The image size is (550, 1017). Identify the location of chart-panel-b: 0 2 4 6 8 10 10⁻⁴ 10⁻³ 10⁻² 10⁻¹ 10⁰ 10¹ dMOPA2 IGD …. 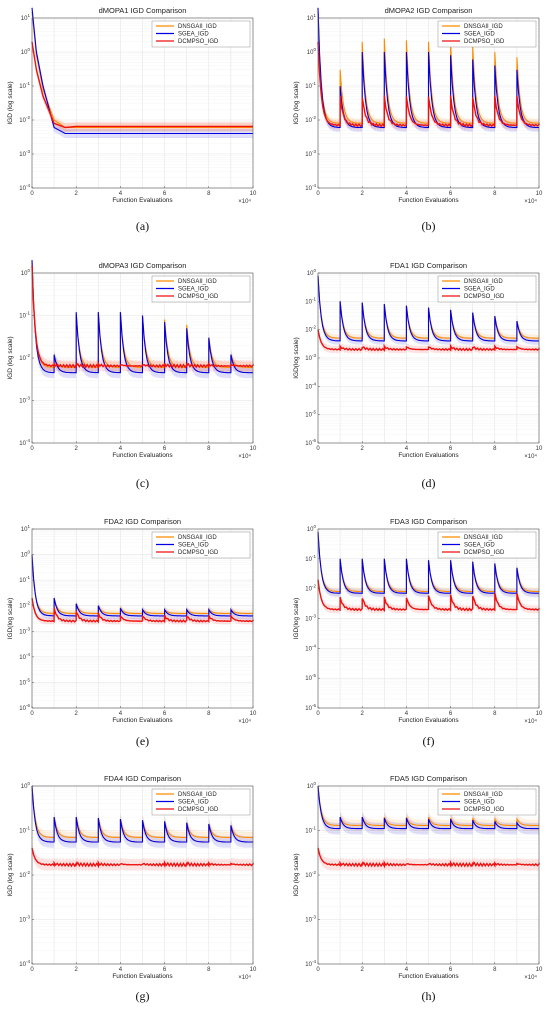
(418, 118).